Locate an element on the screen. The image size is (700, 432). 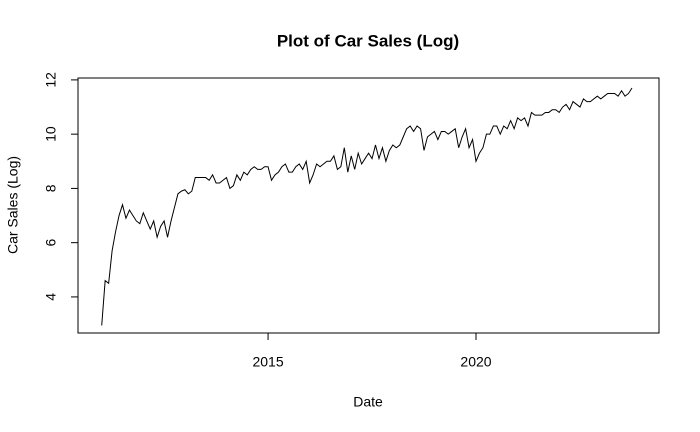
x-tick-label: 2015 is located at coordinates (267, 362).